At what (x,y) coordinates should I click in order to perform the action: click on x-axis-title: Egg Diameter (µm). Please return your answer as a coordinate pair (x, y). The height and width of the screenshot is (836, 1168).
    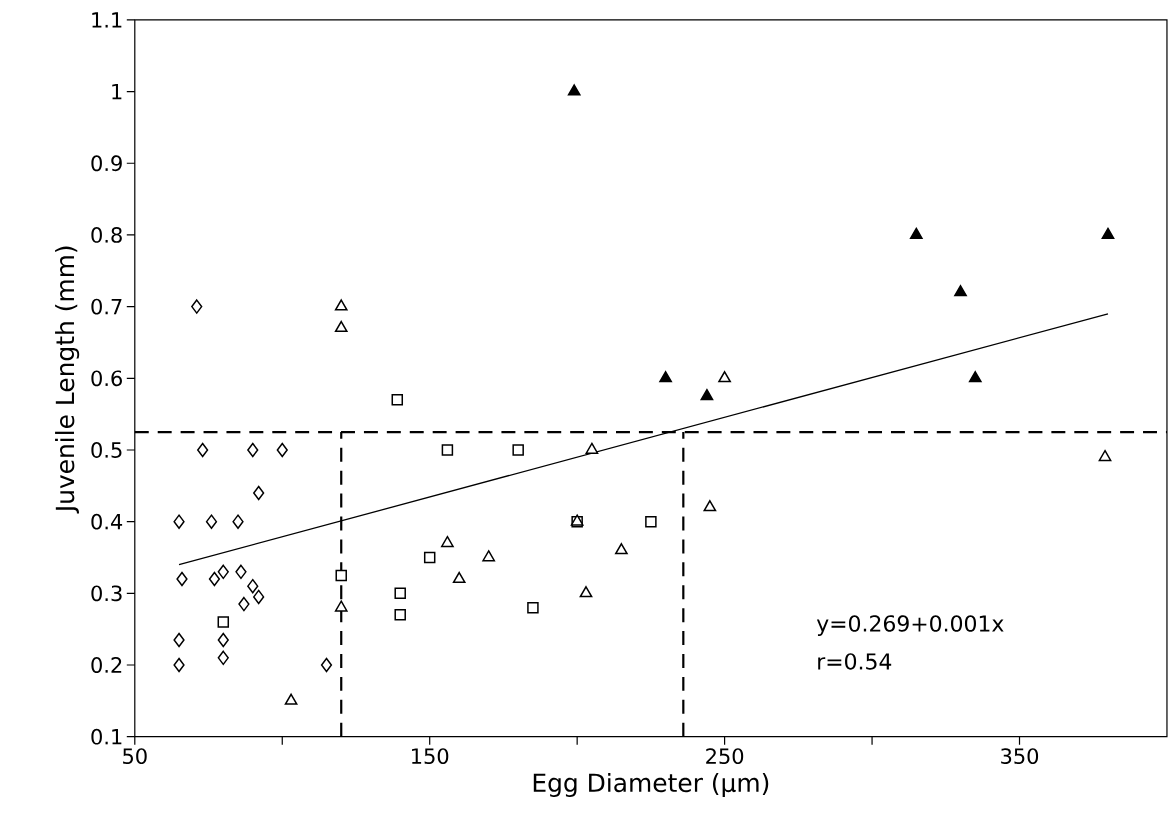
    Looking at the image, I should click on (651, 784).